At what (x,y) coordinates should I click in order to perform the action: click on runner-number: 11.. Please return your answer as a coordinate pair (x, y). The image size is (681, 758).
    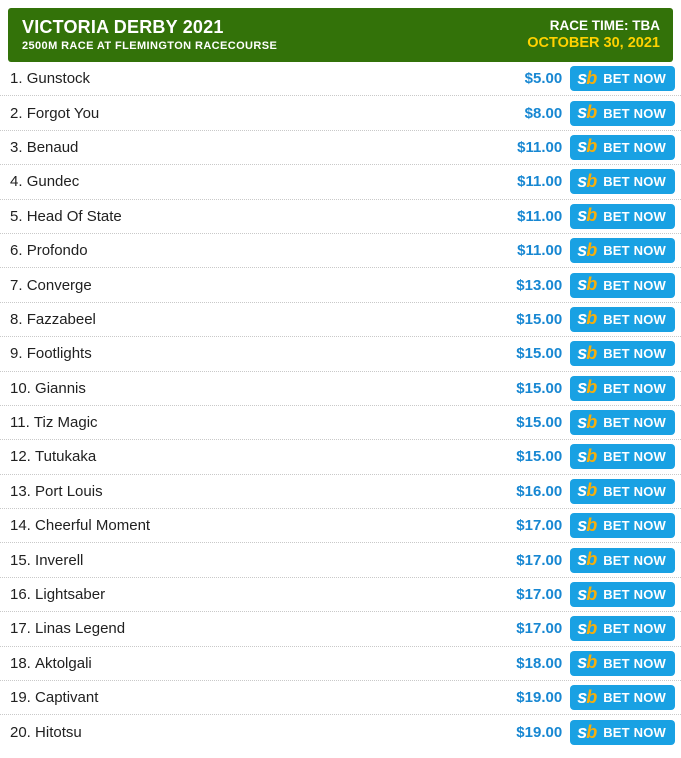
    Looking at the image, I should click on (20, 423).